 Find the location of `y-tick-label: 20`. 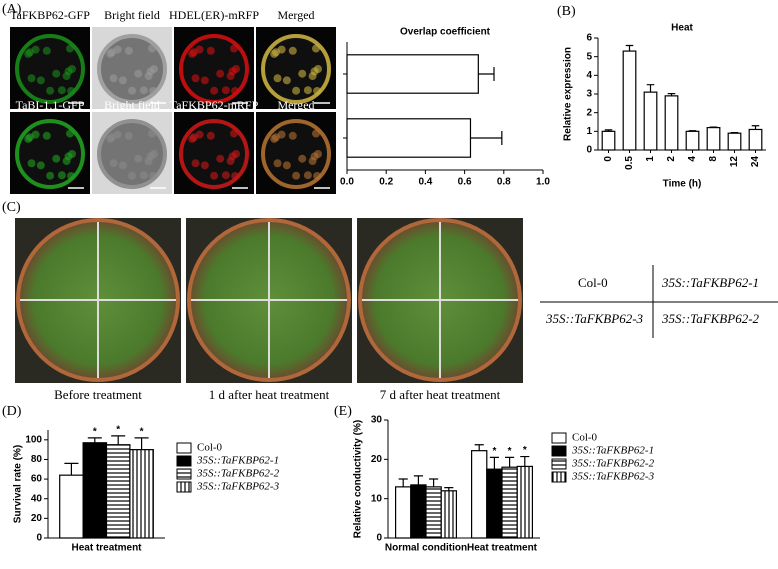

y-tick-label: 20 is located at coordinates (377, 459).